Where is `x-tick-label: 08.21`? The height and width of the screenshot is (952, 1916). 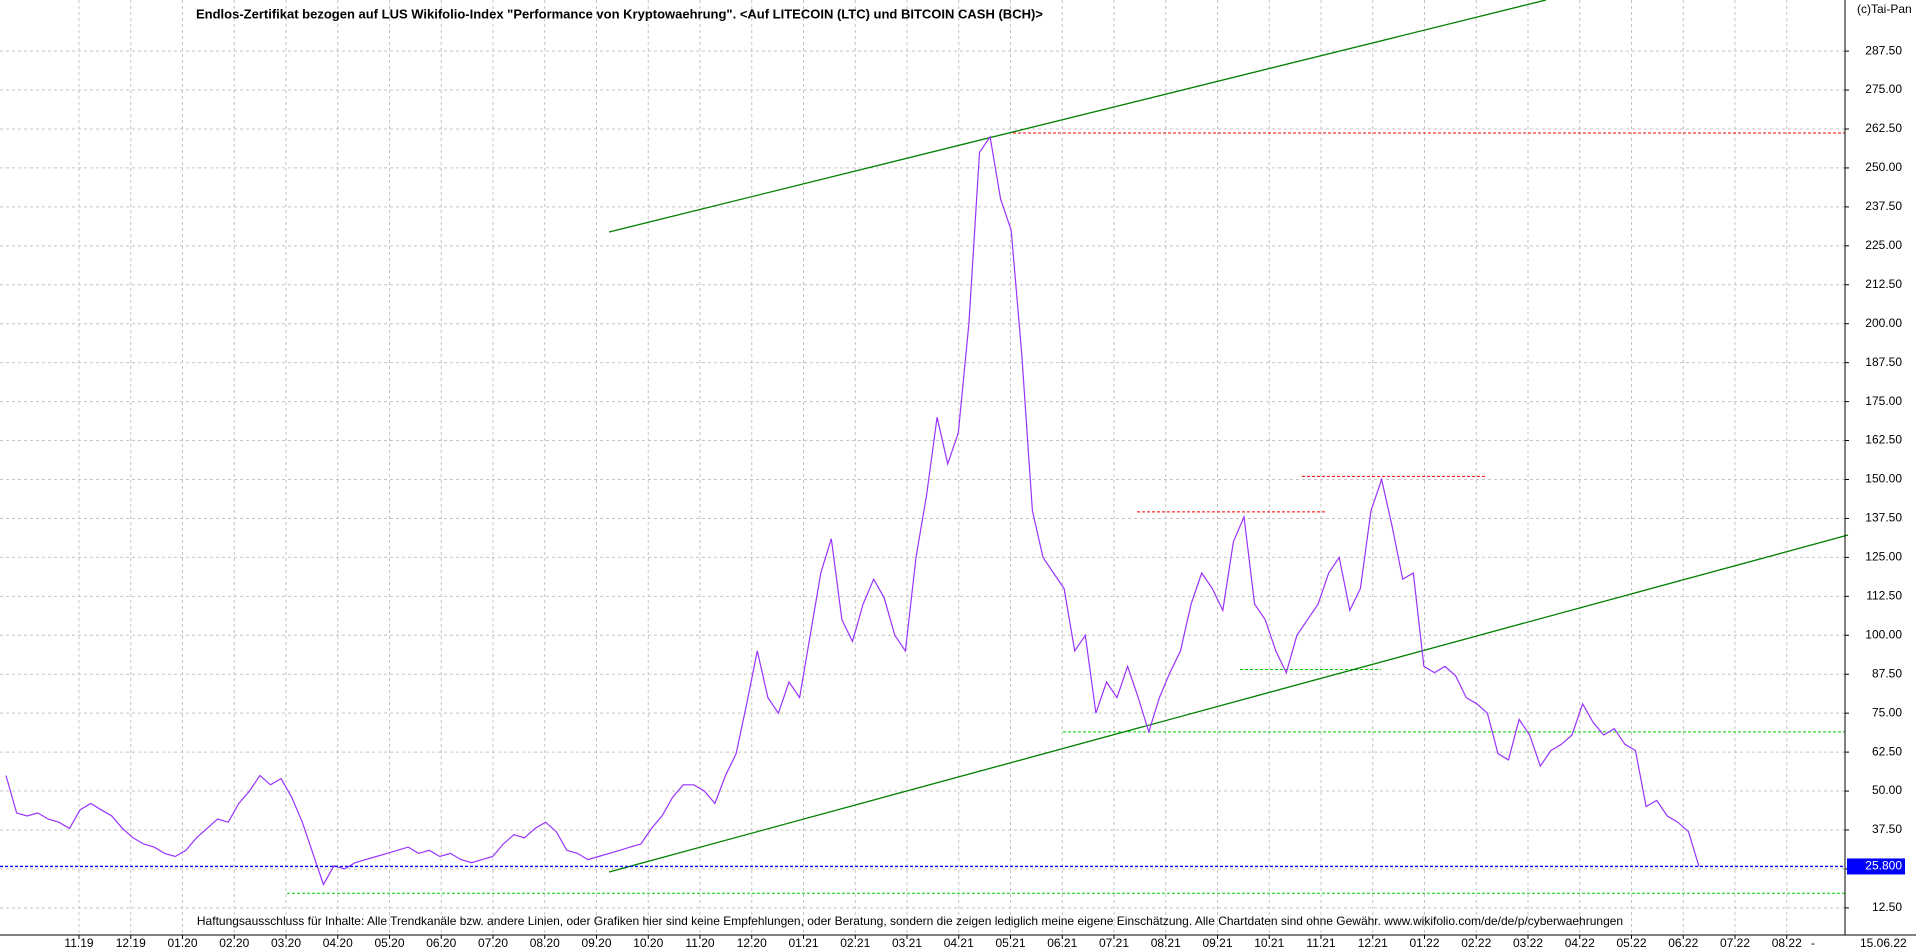 x-tick-label: 08.21 is located at coordinates (1166, 943).